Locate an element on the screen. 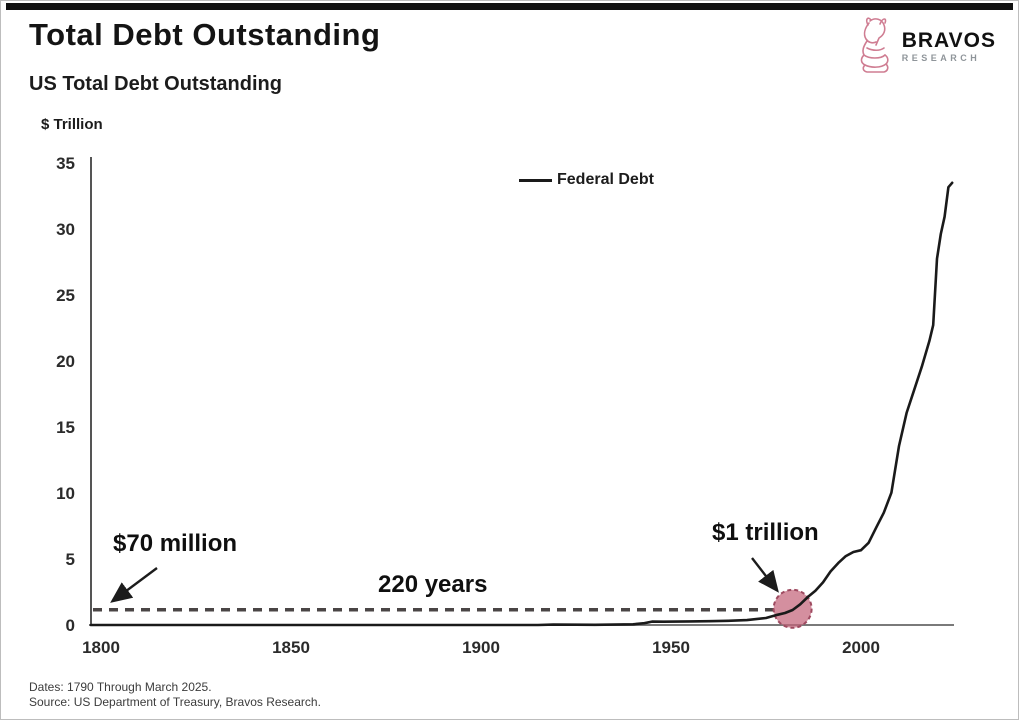 Image resolution: width=1019 pixels, height=720 pixels. logo-brand: BRAVOS is located at coordinates (948, 40).